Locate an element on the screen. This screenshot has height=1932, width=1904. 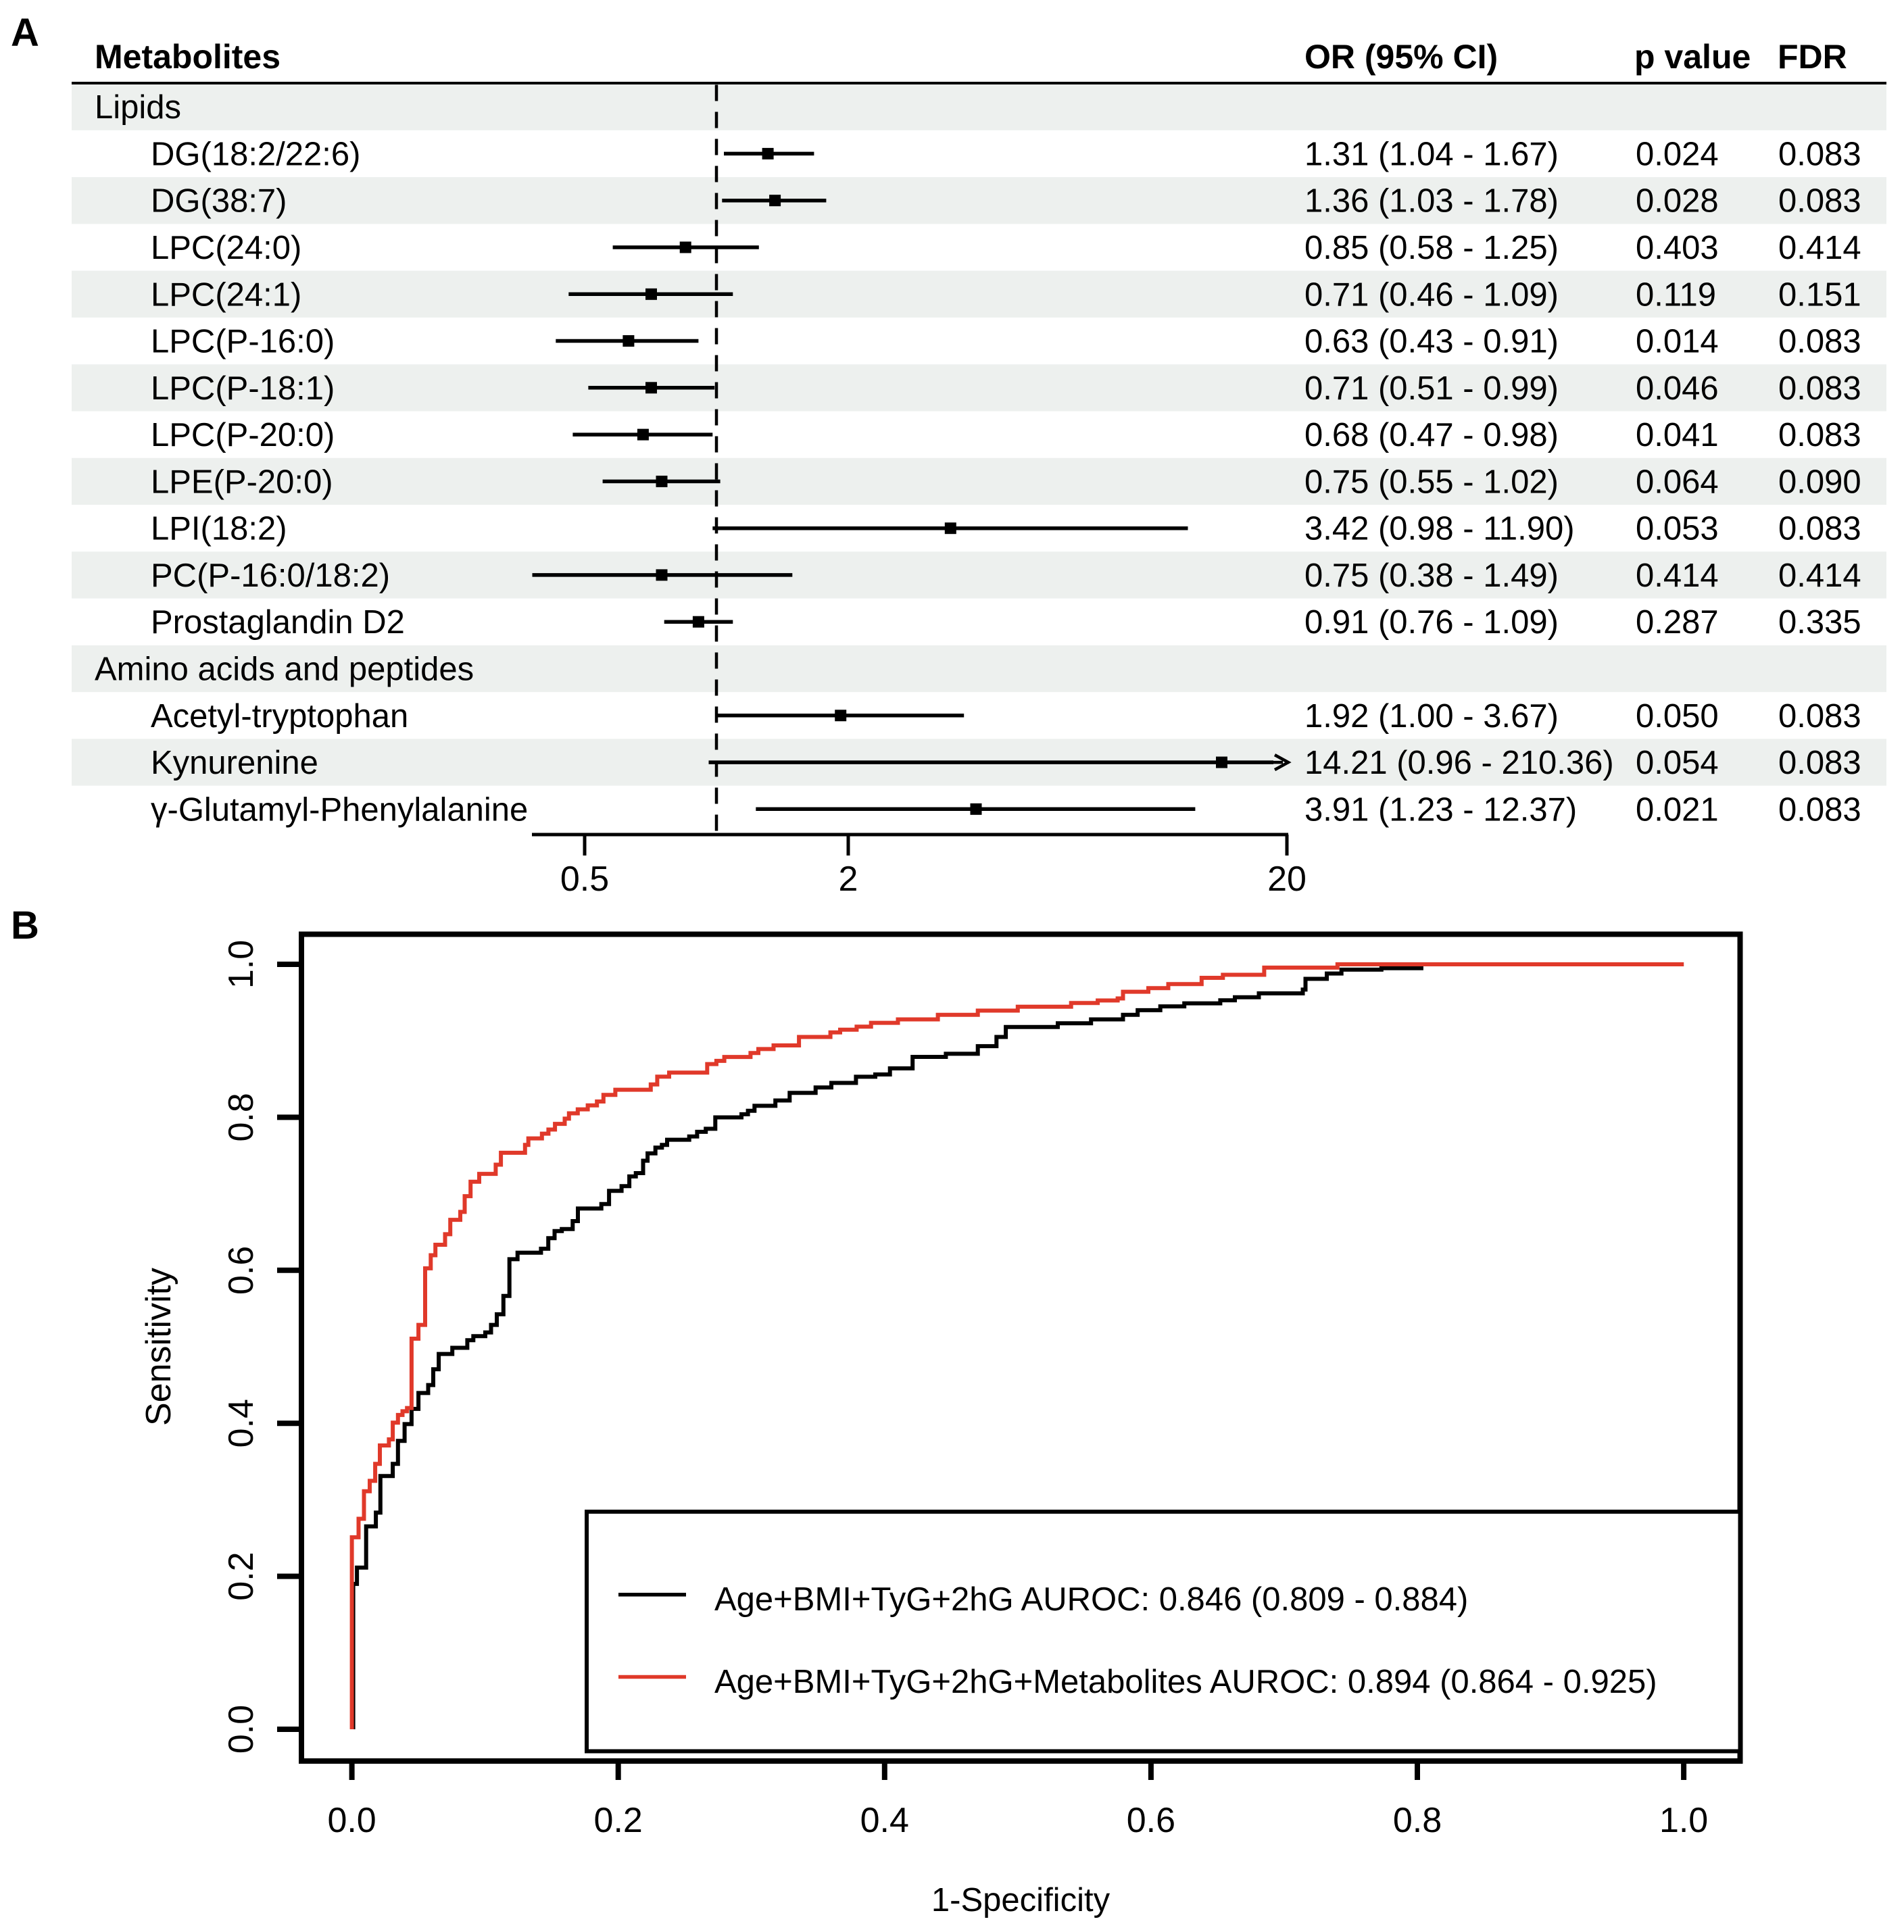
svg-text: 0.046 is located at coordinates (1677, 389).